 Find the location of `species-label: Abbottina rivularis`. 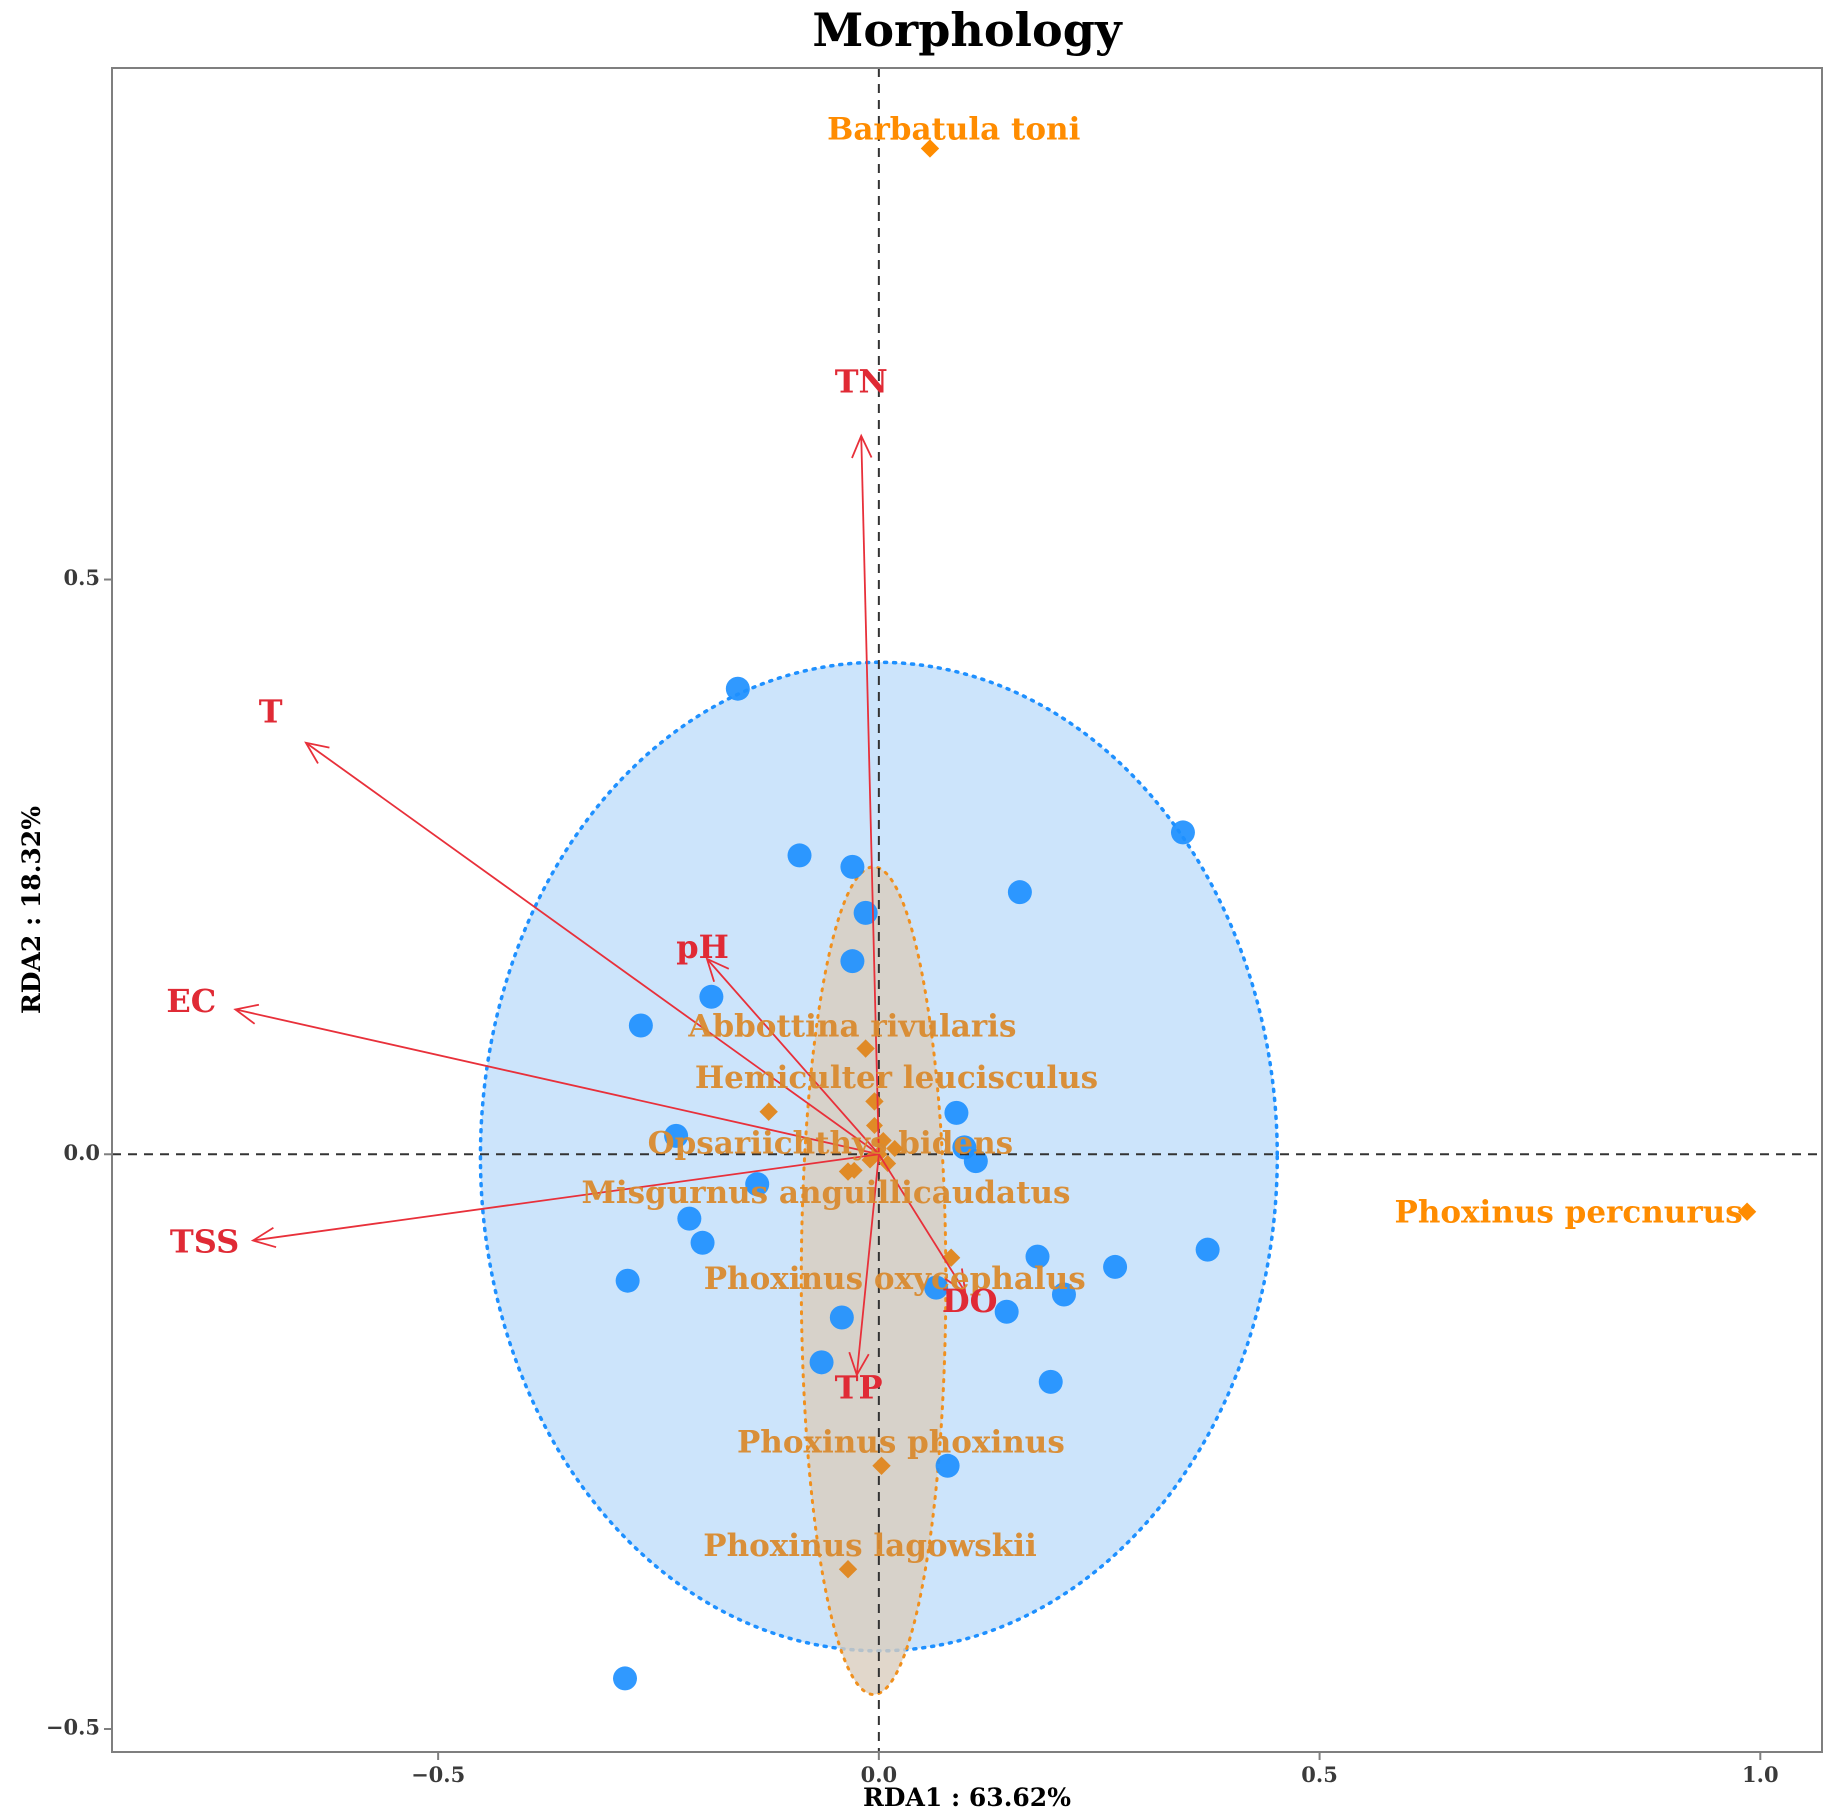

species-label: Abbottina rivularis is located at coordinates (851, 1026).